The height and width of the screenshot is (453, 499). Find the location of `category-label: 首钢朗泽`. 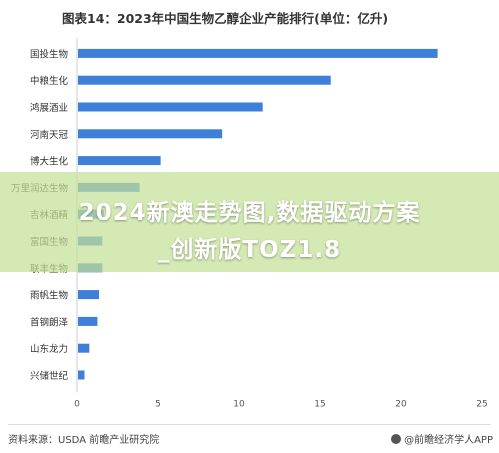

category-label: 首钢朗泽 is located at coordinates (49, 322).